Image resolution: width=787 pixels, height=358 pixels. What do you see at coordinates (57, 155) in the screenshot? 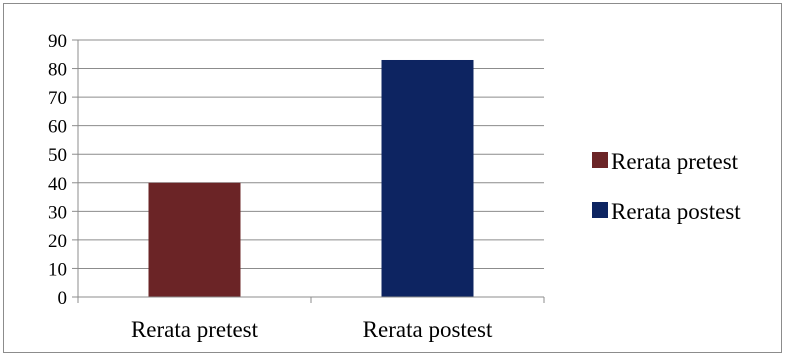
I see `y-tick-label: 50` at bounding box center [57, 155].